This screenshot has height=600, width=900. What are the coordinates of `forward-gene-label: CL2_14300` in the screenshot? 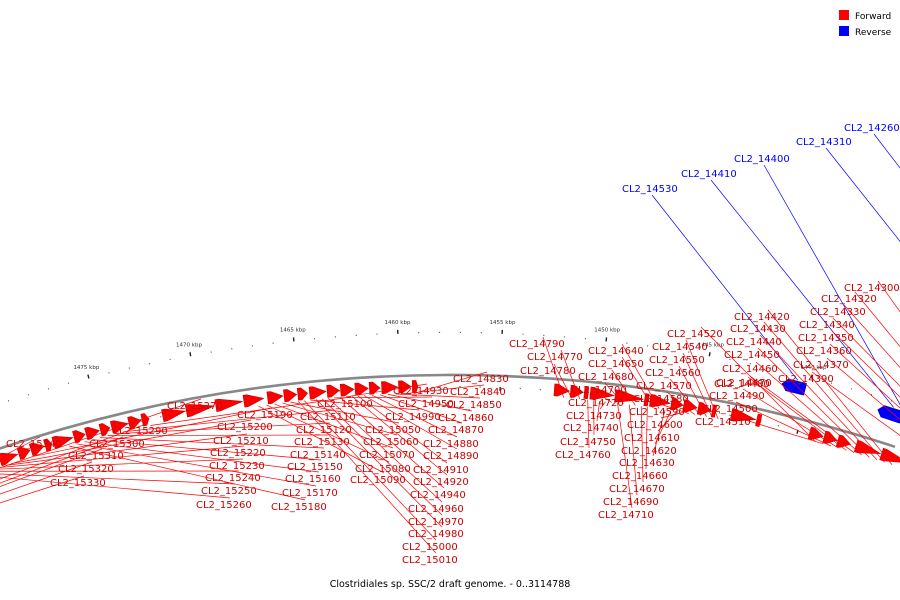 It's located at (872, 288).